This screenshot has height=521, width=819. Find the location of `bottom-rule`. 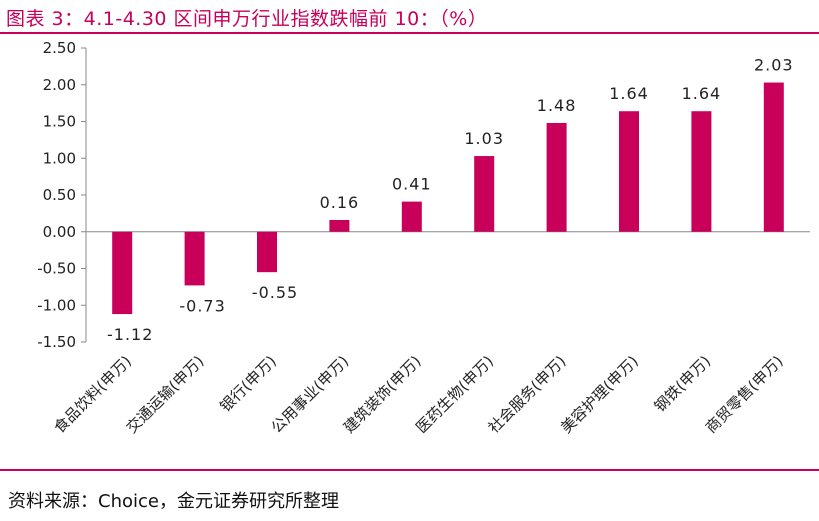

bottom-rule is located at coordinates (409, 470).